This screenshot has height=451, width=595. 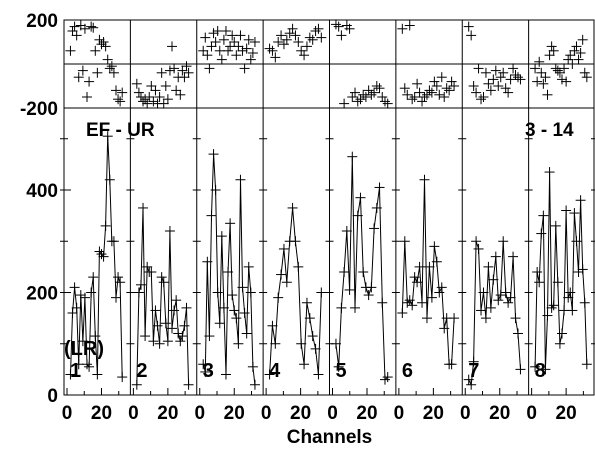 What do you see at coordinates (42, 294) in the screenshot?
I see `y-tick-label: 200` at bounding box center [42, 294].